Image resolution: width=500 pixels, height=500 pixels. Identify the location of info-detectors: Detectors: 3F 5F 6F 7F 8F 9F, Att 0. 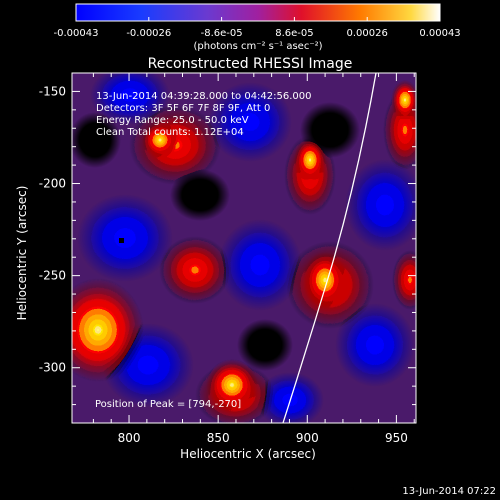
(183, 108).